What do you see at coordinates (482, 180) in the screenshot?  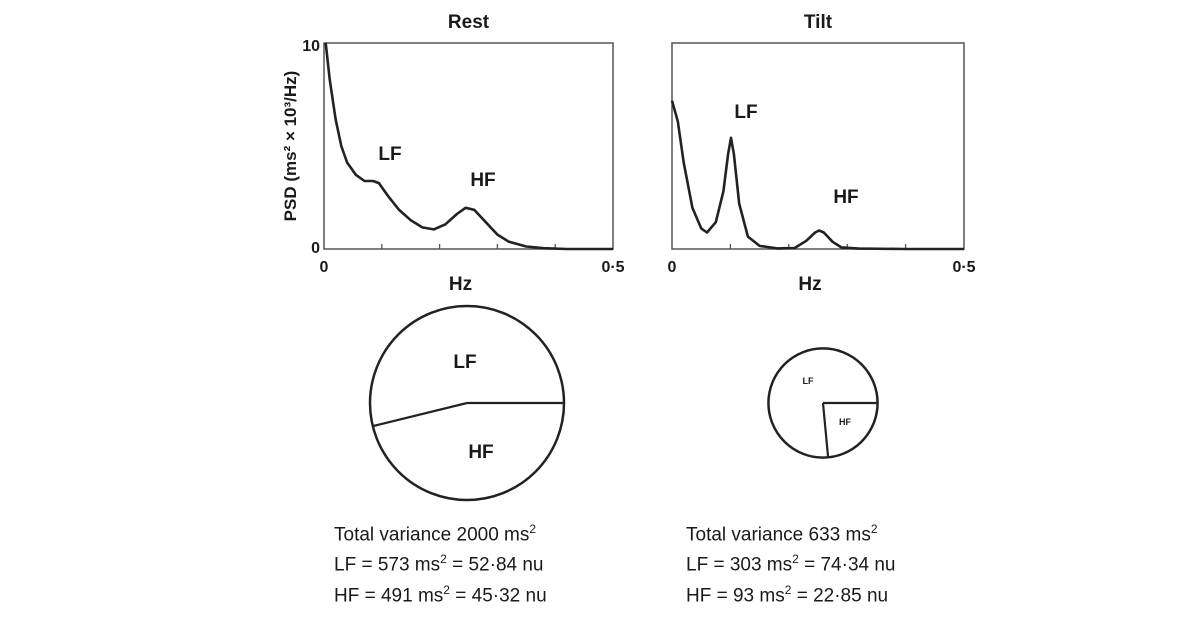 I see `rest-hf-annotation: HF` at bounding box center [482, 180].